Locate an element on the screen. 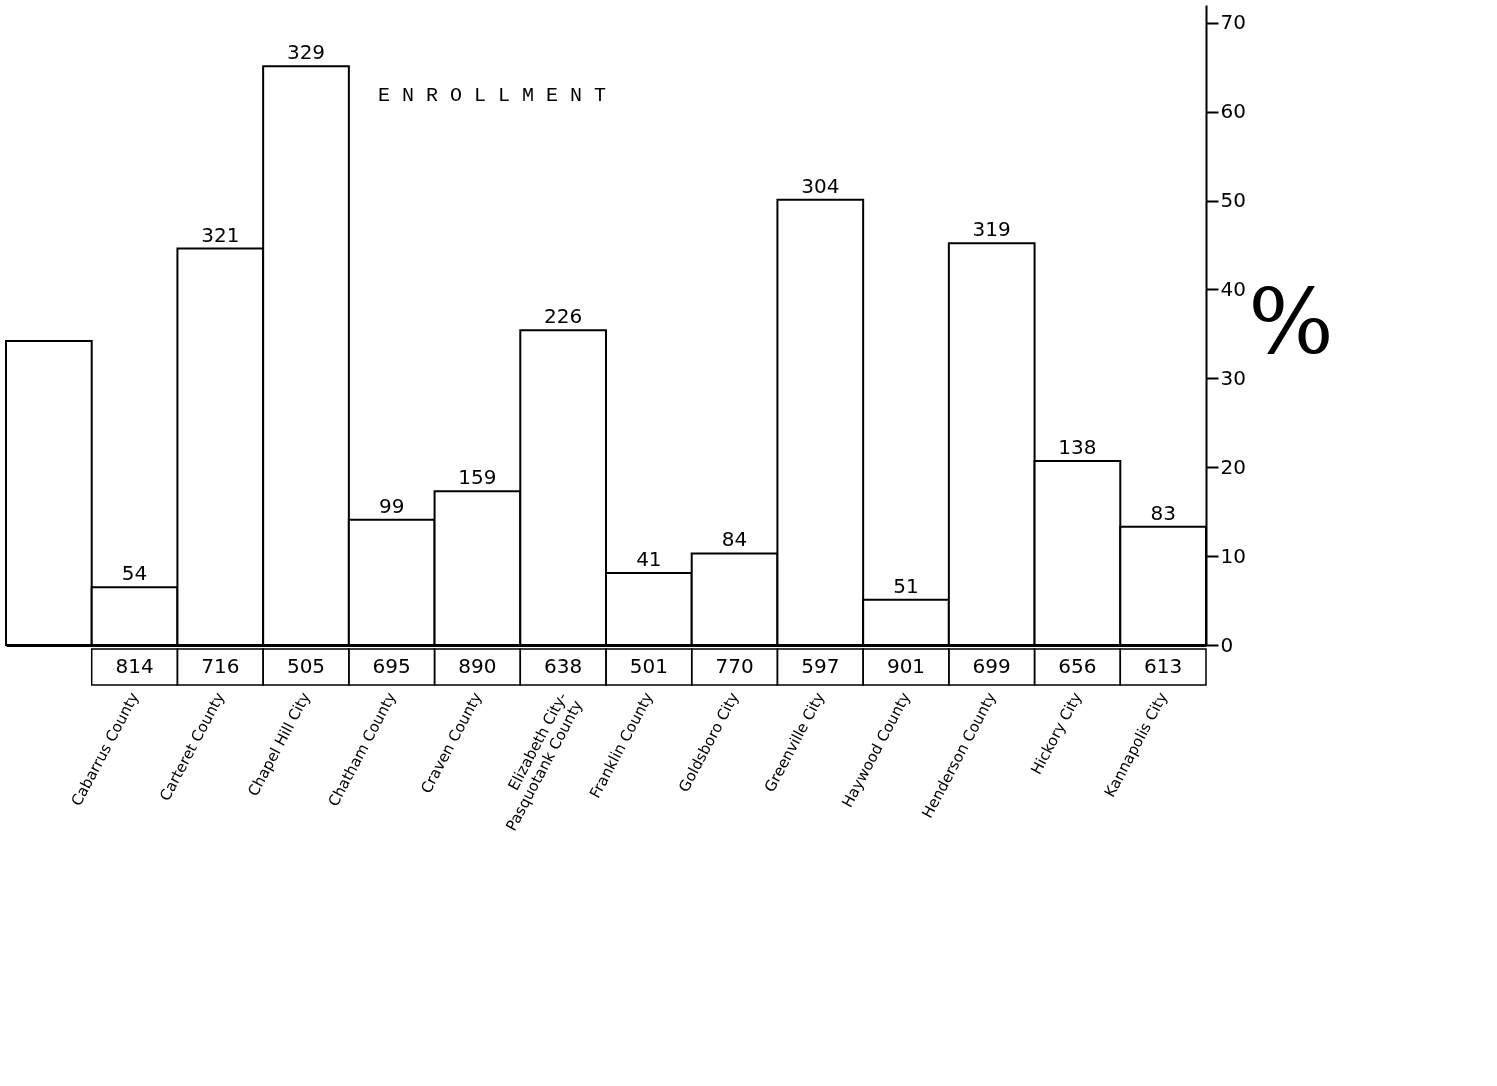  annotation: 329 is located at coordinates (306, 52).